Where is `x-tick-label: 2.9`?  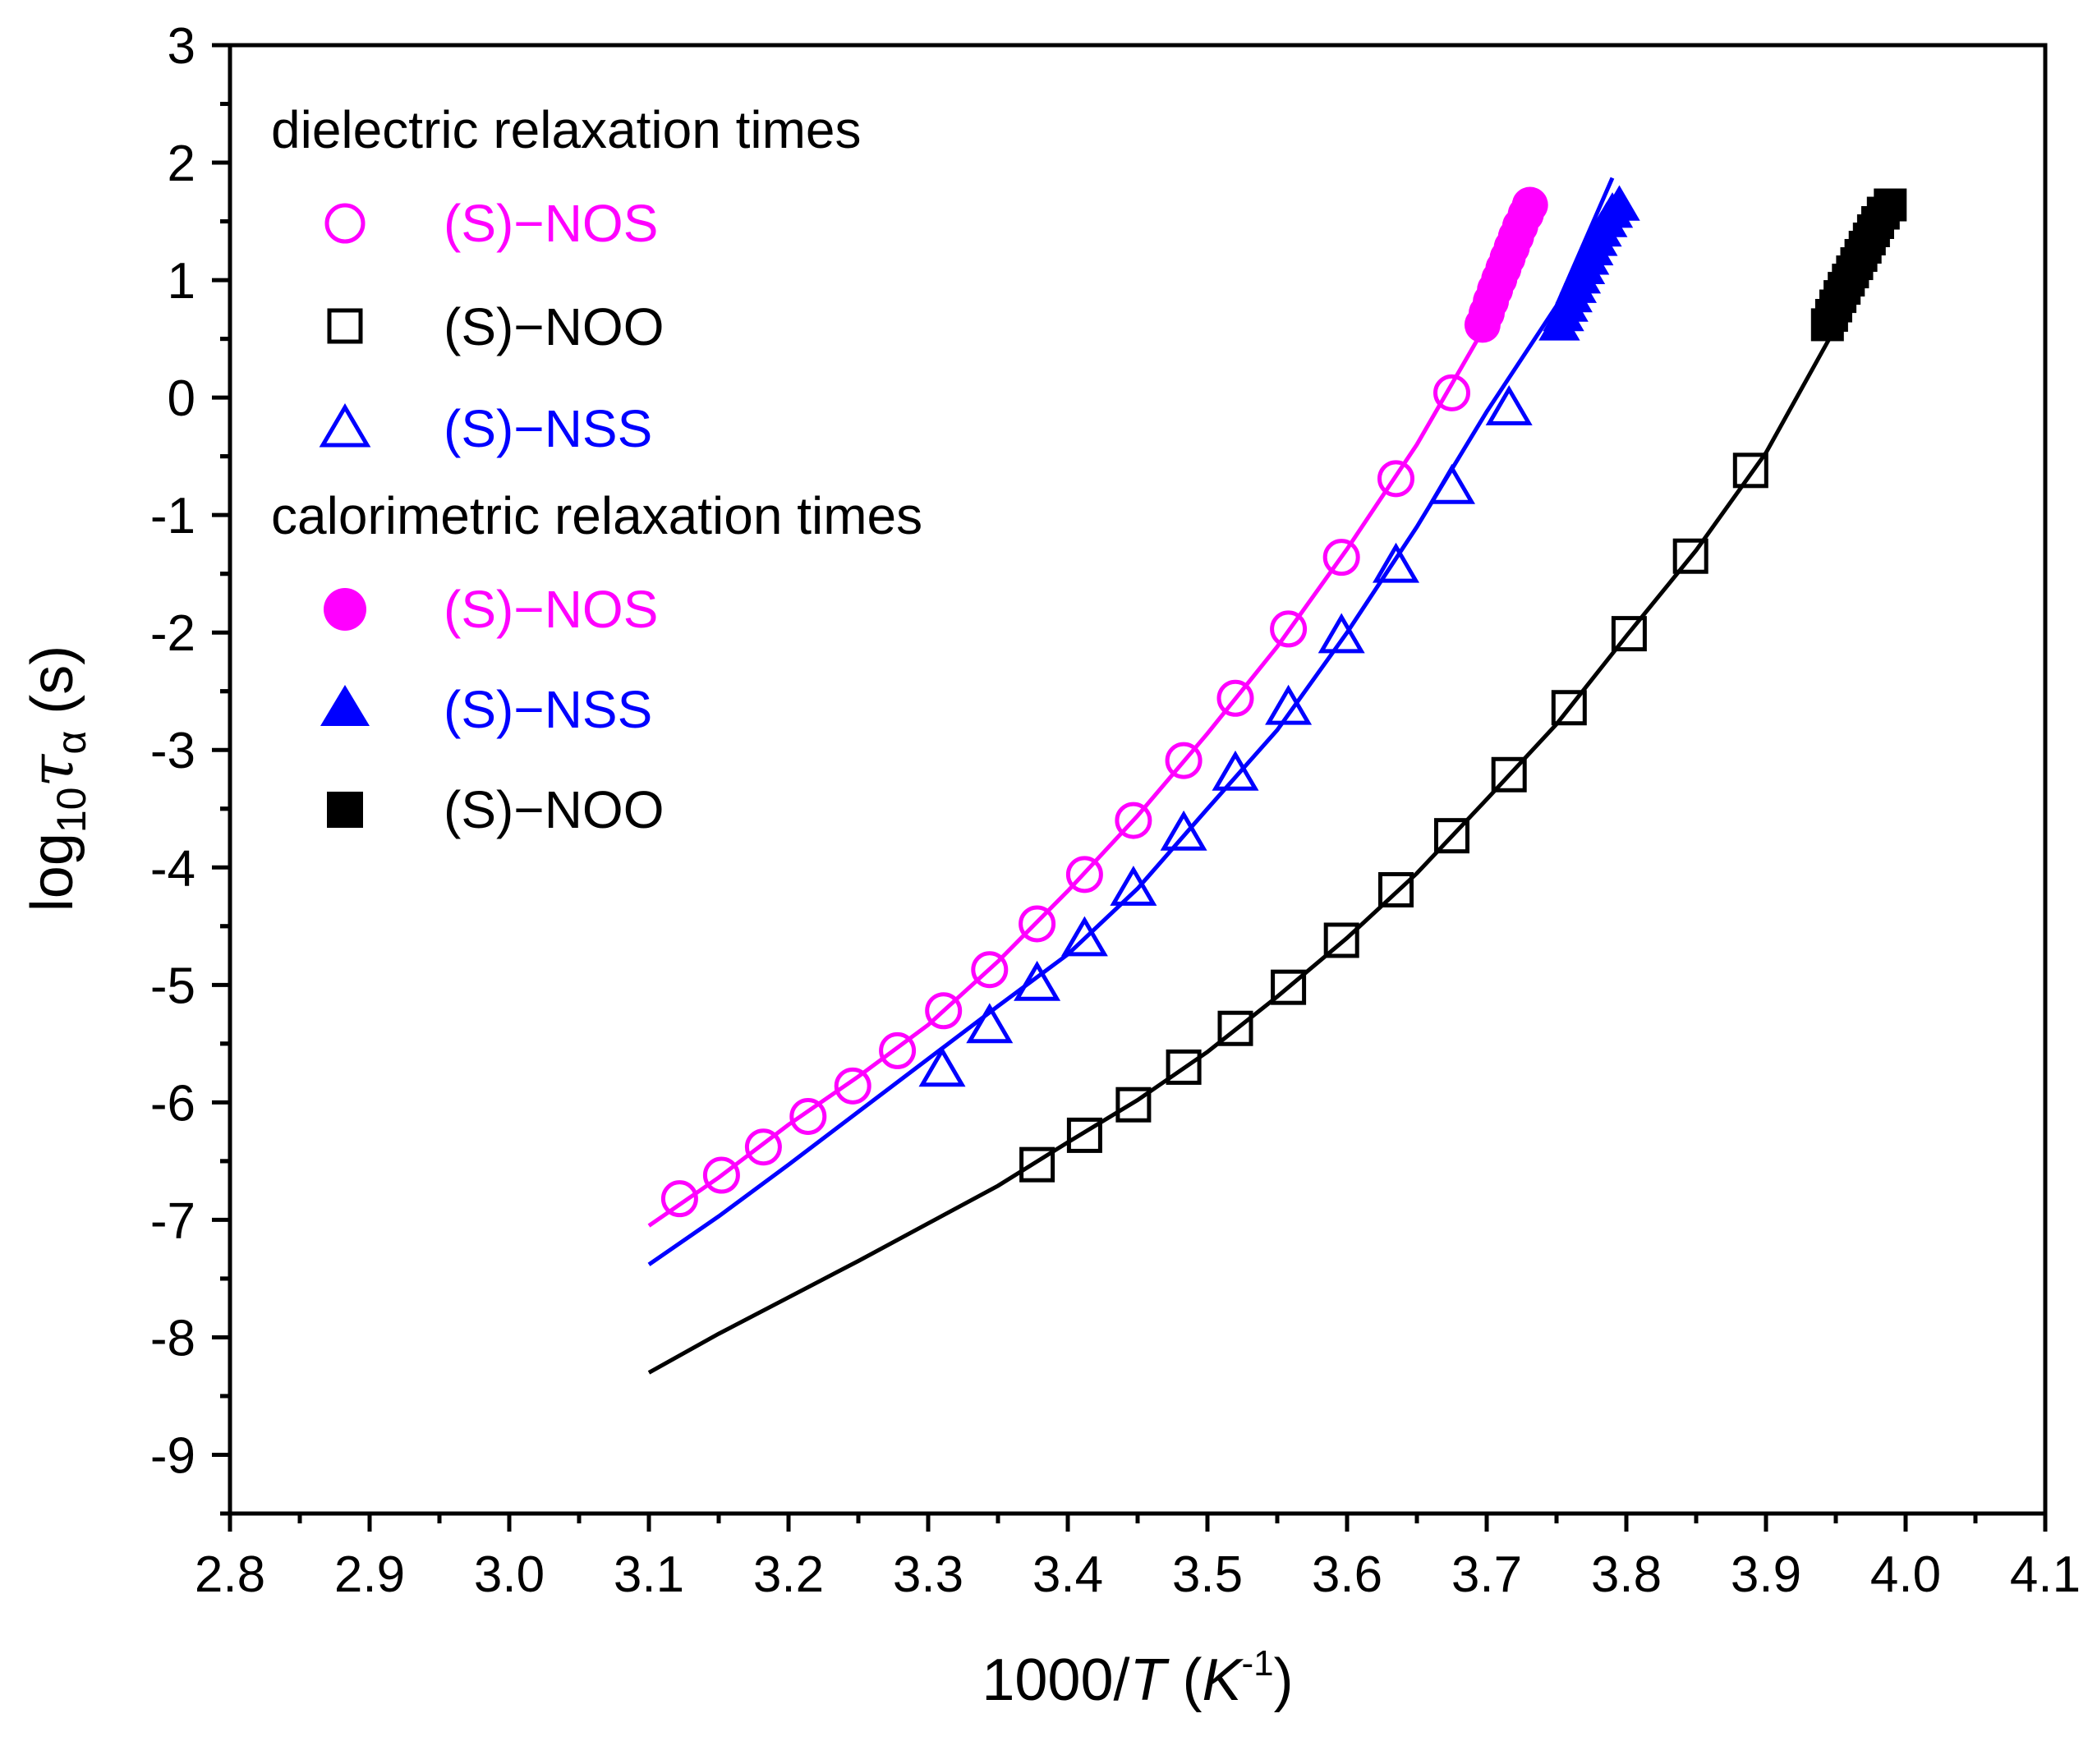 x-tick-label: 2.9 is located at coordinates (369, 1574).